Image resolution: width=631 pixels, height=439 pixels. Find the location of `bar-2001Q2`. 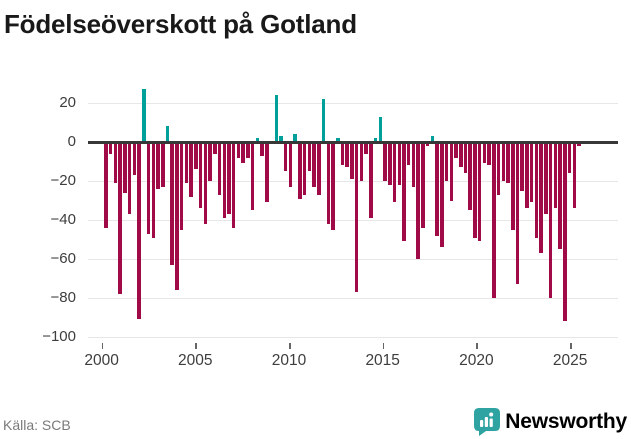

bar-2001Q2 is located at coordinates (129, 178).